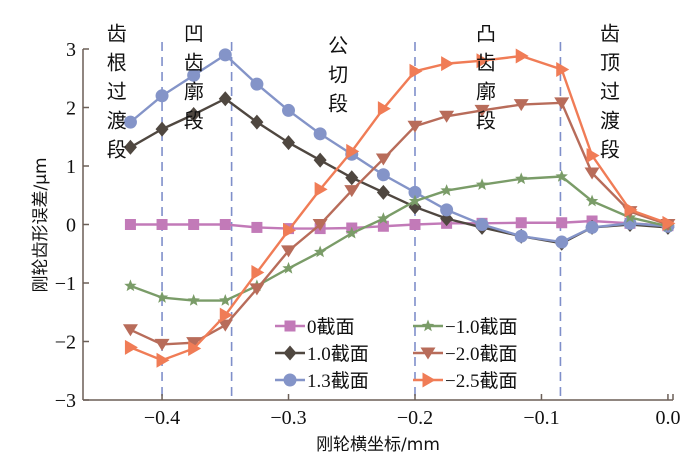 The width and height of the screenshot is (700, 462). I want to click on y-axis-label: 刚轮齿形误差/μm, so click(41, 224).